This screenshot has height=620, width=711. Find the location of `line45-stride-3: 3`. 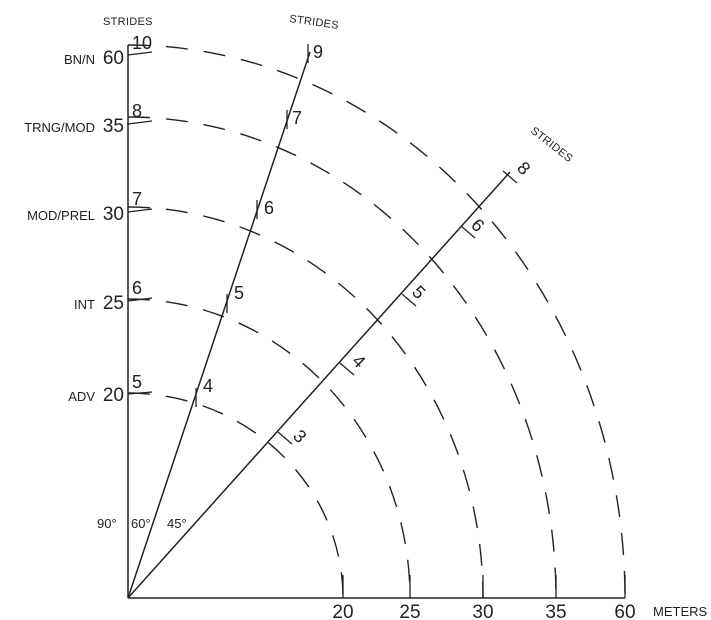

line45-stride-3: 3 is located at coordinates (299, 436).